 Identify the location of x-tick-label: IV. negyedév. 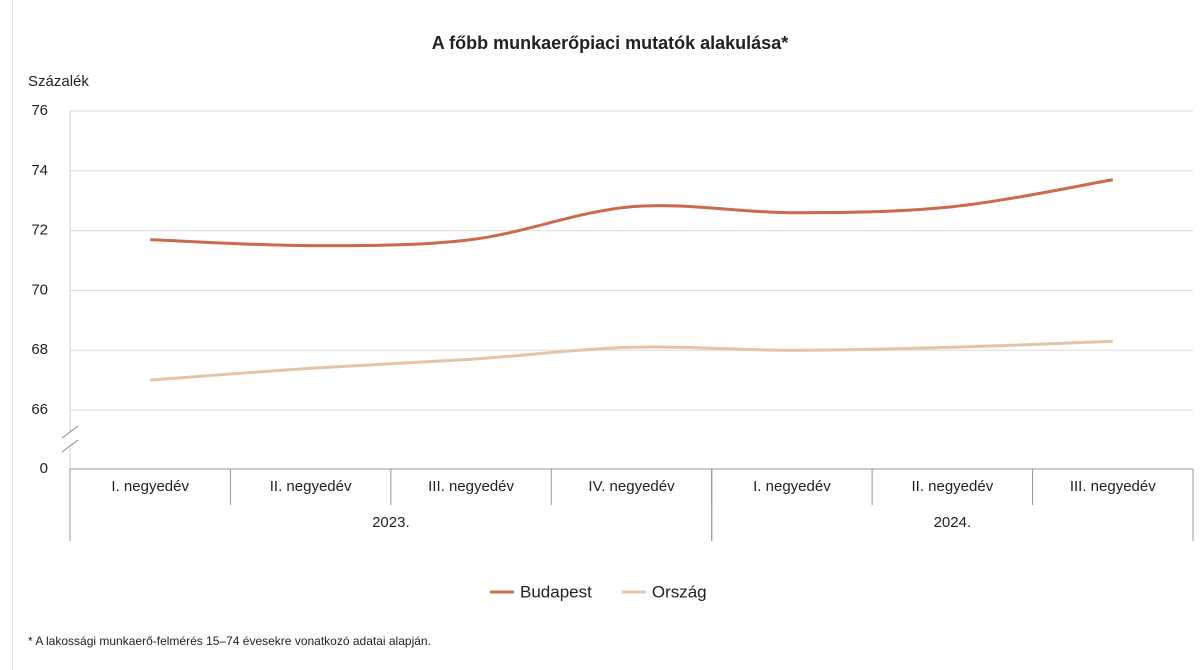
(631, 486).